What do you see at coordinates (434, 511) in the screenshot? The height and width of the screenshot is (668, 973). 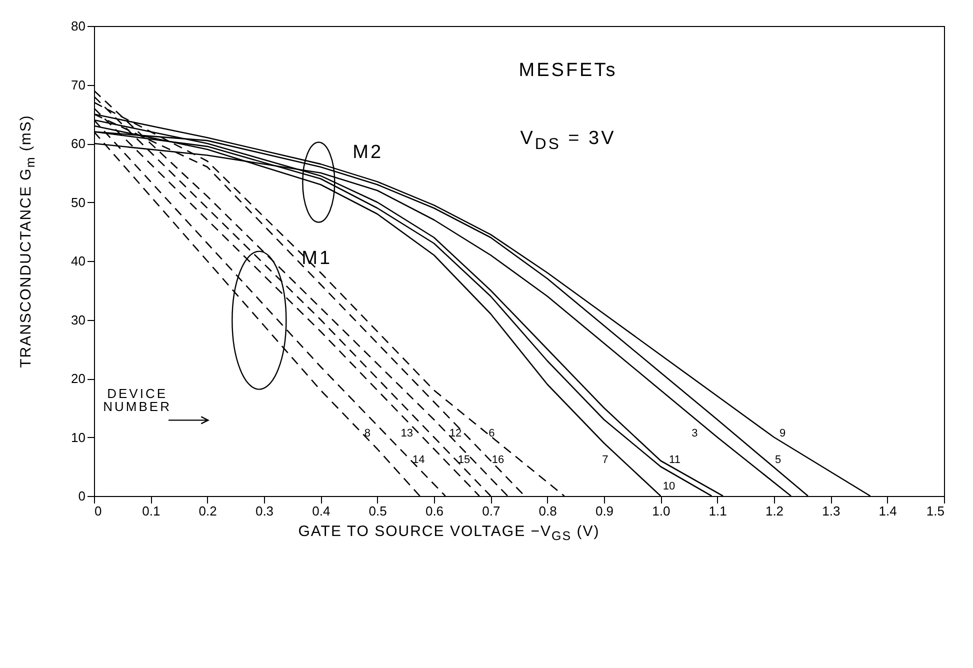 I see `x-tick-label: 0.6` at bounding box center [434, 511].